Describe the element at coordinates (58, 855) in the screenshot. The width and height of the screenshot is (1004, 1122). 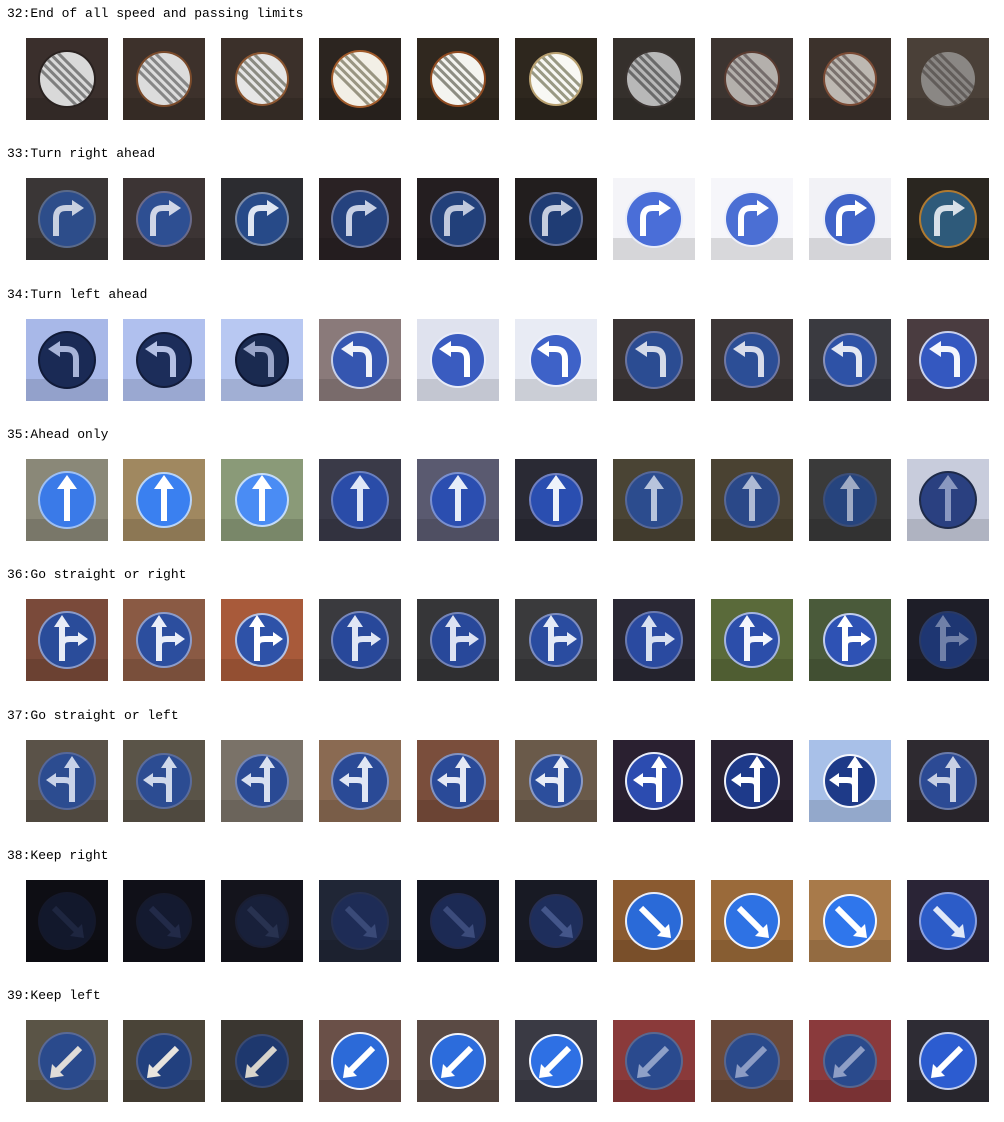
I see `class-label: 38:Keep right` at that location.